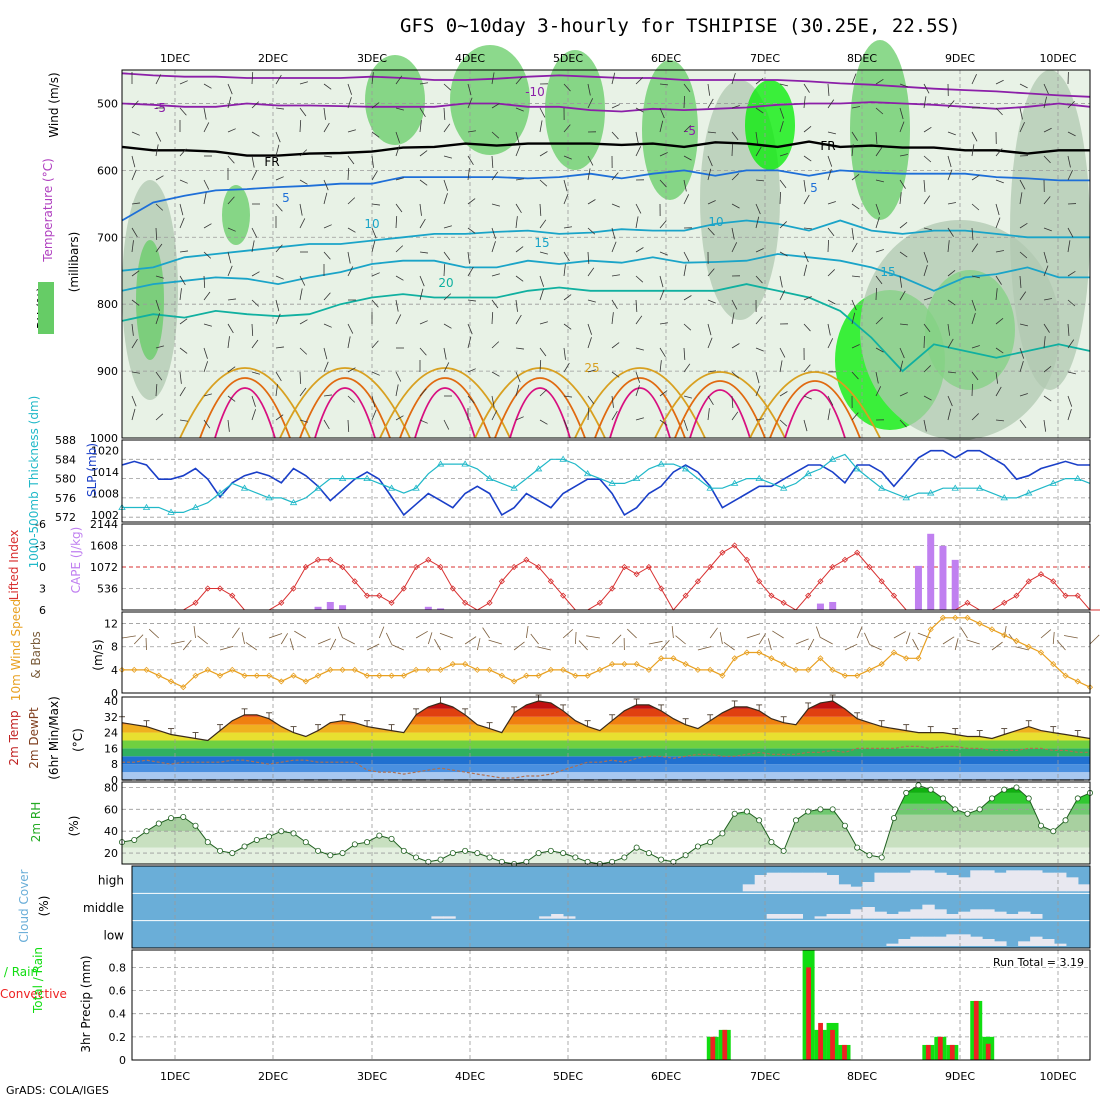 This screenshot has height=1100, width=1100. Describe the element at coordinates (111, 809) in the screenshot. I see `rh-tick-2: 60` at that location.